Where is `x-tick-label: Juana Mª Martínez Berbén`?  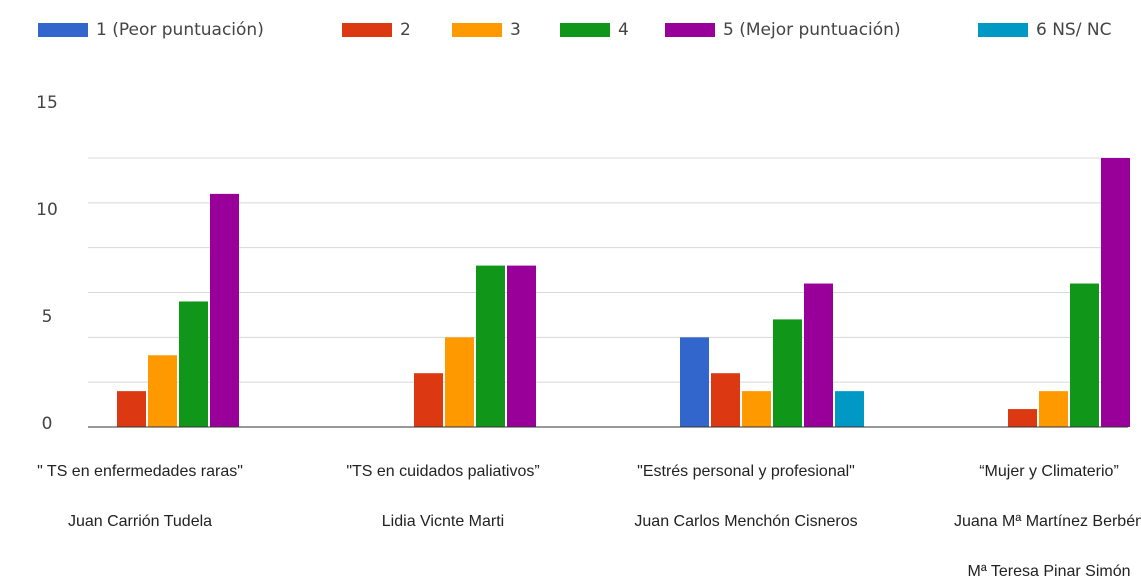
x-tick-label: Juana Mª Martínez Berbén is located at coordinates (1047, 521).